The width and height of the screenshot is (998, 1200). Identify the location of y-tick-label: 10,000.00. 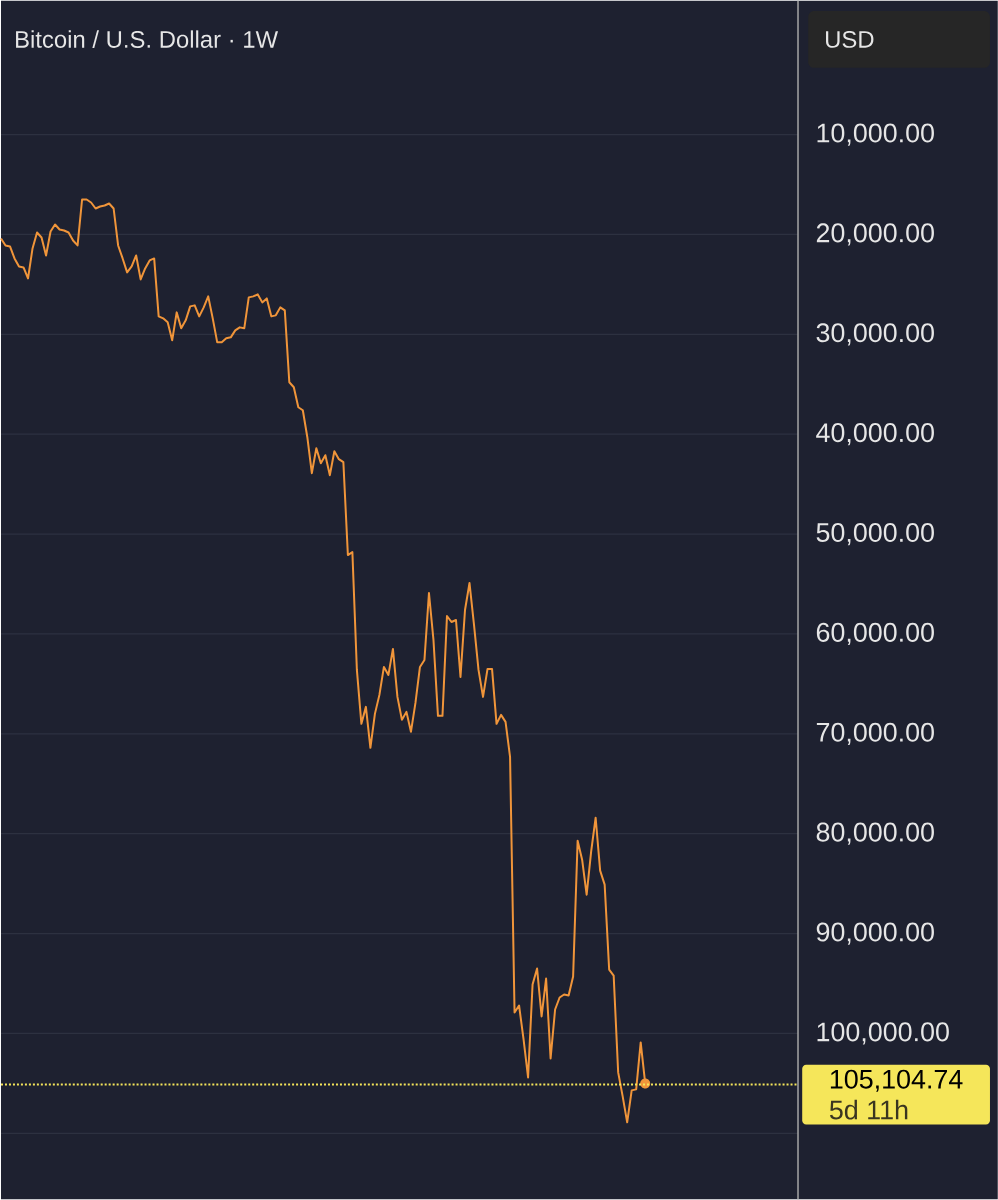
(876, 134).